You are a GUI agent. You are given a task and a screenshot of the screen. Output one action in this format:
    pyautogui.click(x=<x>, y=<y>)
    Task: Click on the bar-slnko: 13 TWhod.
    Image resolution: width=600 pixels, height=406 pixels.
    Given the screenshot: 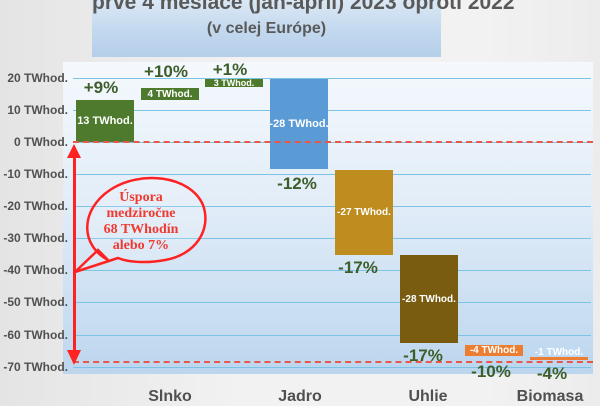 What is the action you would take?
    pyautogui.click(x=105, y=121)
    